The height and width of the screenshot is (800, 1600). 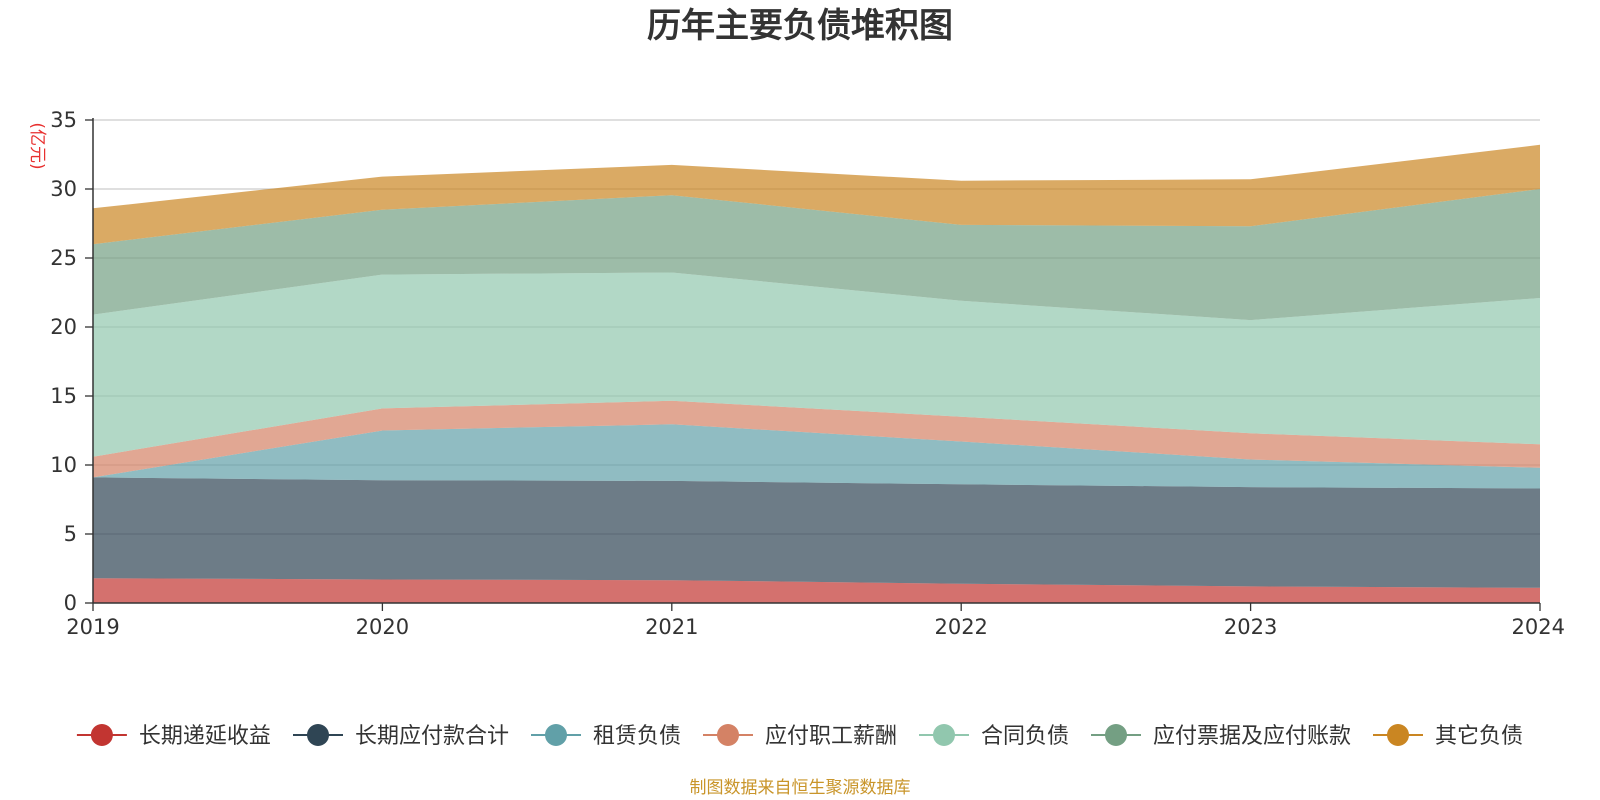 I want to click on legend-item: 应付职工薪酬, so click(x=800, y=736).